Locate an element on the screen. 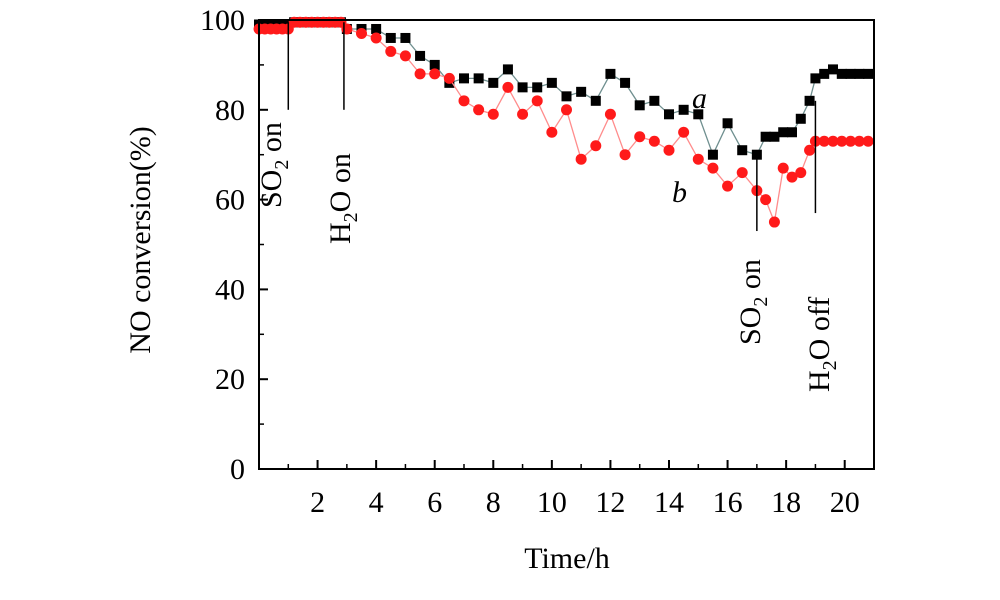 Image resolution: width=1000 pixels, height=600 pixels. x-tick-label: 14 is located at coordinates (669, 502).